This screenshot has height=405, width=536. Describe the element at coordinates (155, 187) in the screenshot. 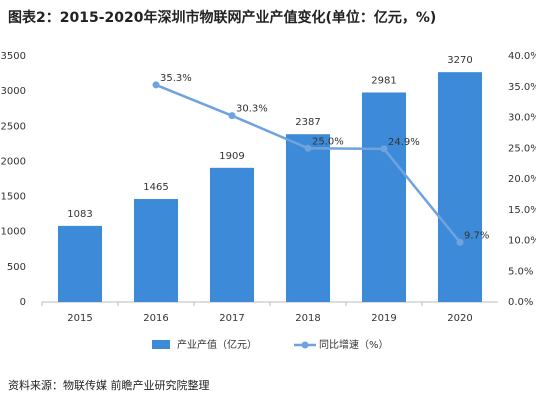

I see `bar-label: 1465` at that location.